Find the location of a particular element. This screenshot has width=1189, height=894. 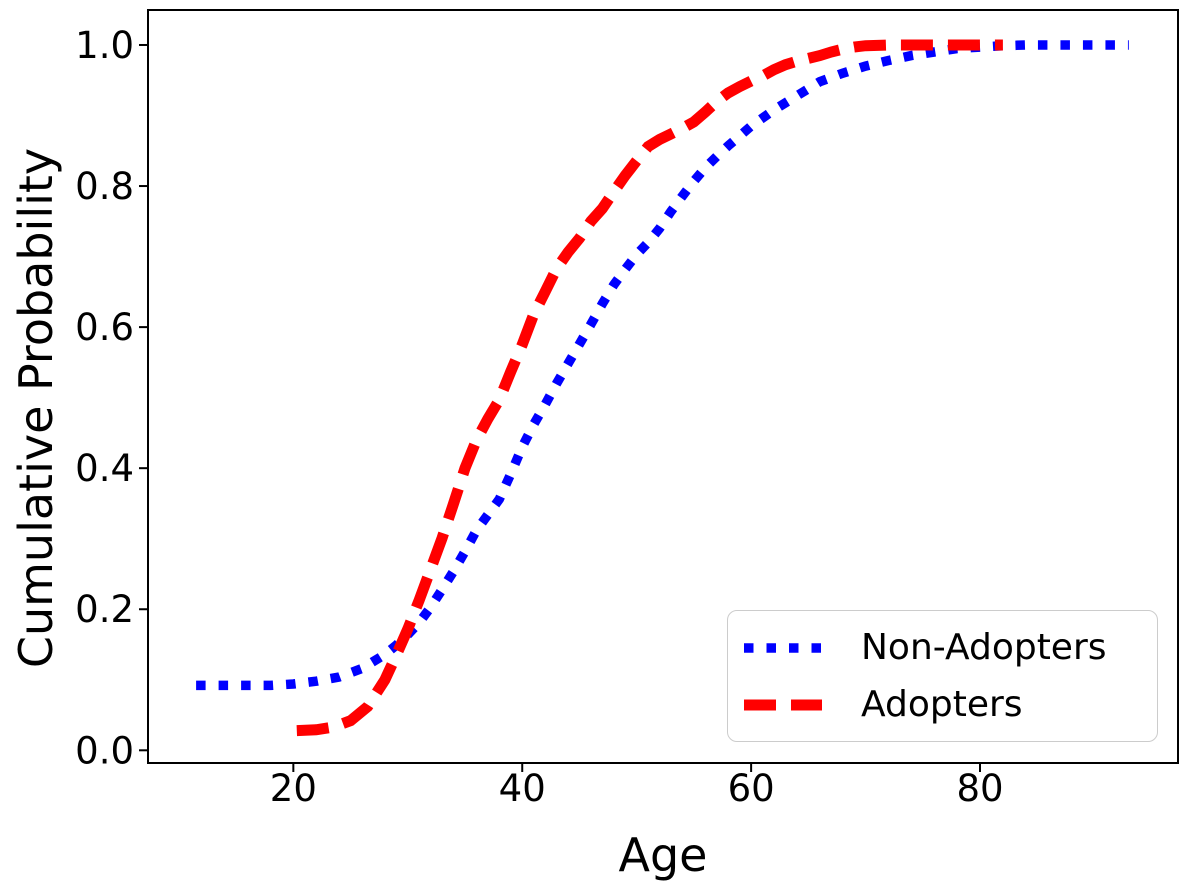

x-tick-label: 20 is located at coordinates (293, 788).